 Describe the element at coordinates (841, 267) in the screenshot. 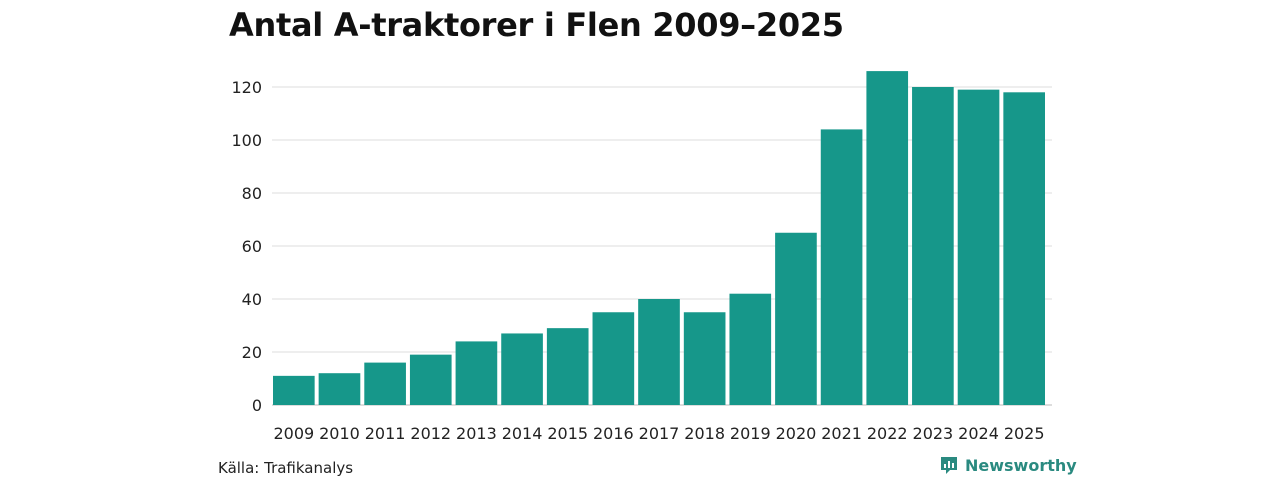

I see `bar-2021` at that location.